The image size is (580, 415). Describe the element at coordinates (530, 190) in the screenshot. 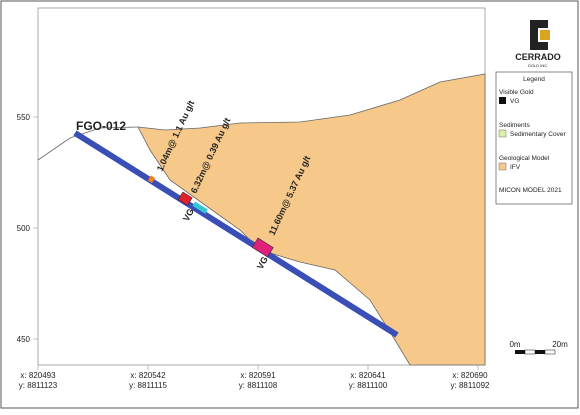

I see `legend-model: MICON MODEL 2021` at that location.